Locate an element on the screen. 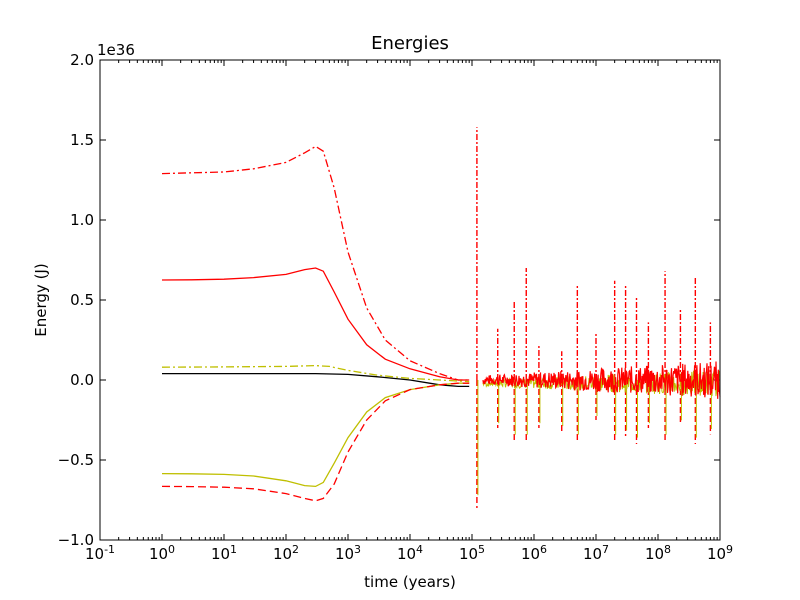 This screenshot has width=800, height=600. y-tick-label: −1.0 is located at coordinates (76, 540).